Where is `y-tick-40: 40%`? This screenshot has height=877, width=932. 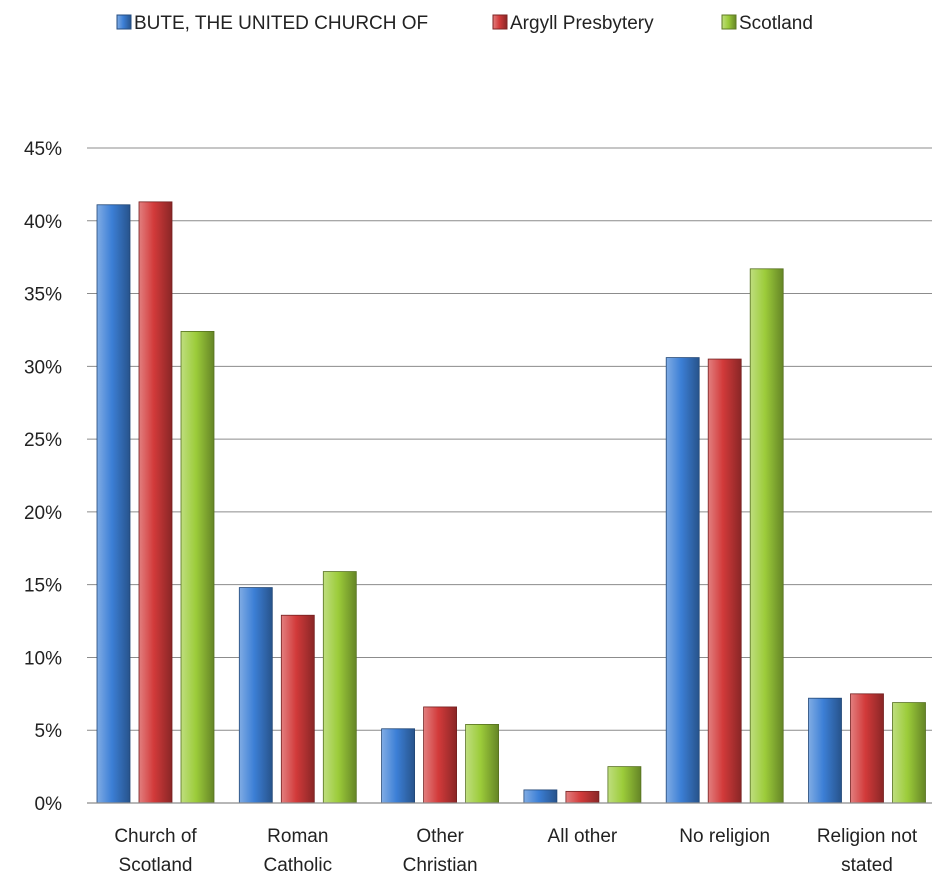 y-tick-40: 40% is located at coordinates (43, 222).